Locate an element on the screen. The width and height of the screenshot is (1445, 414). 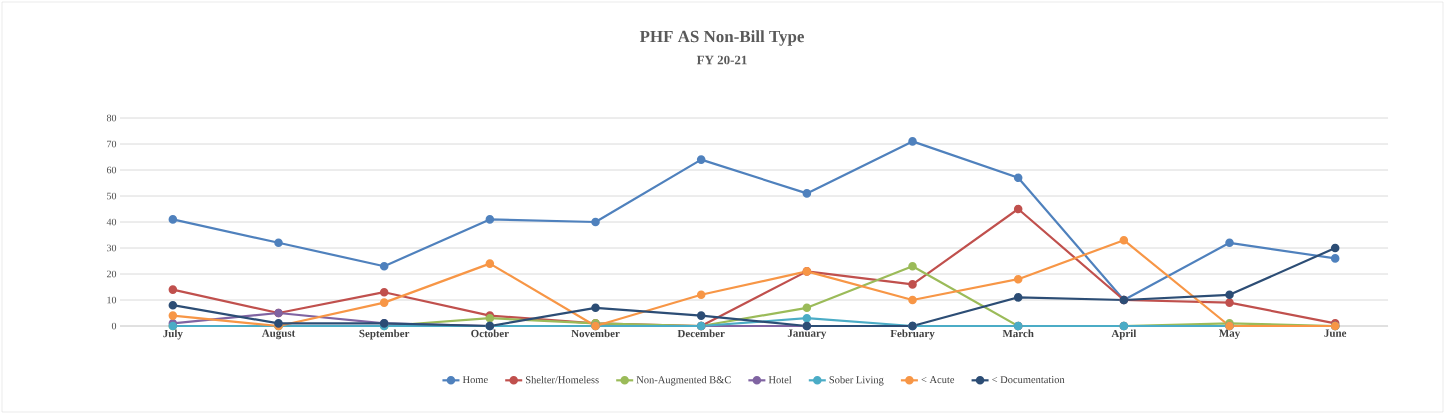
legend-label: < Acute is located at coordinates (938, 380).